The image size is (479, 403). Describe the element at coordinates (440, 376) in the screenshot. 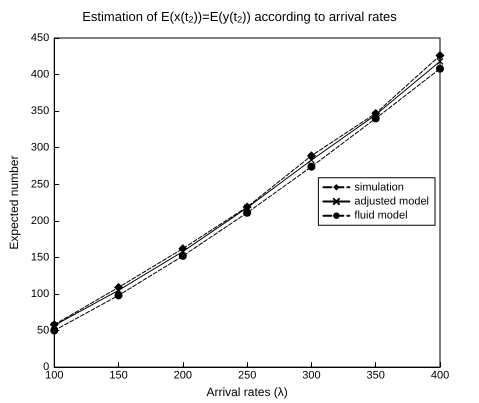

I see `x-tick-label: 400` at that location.